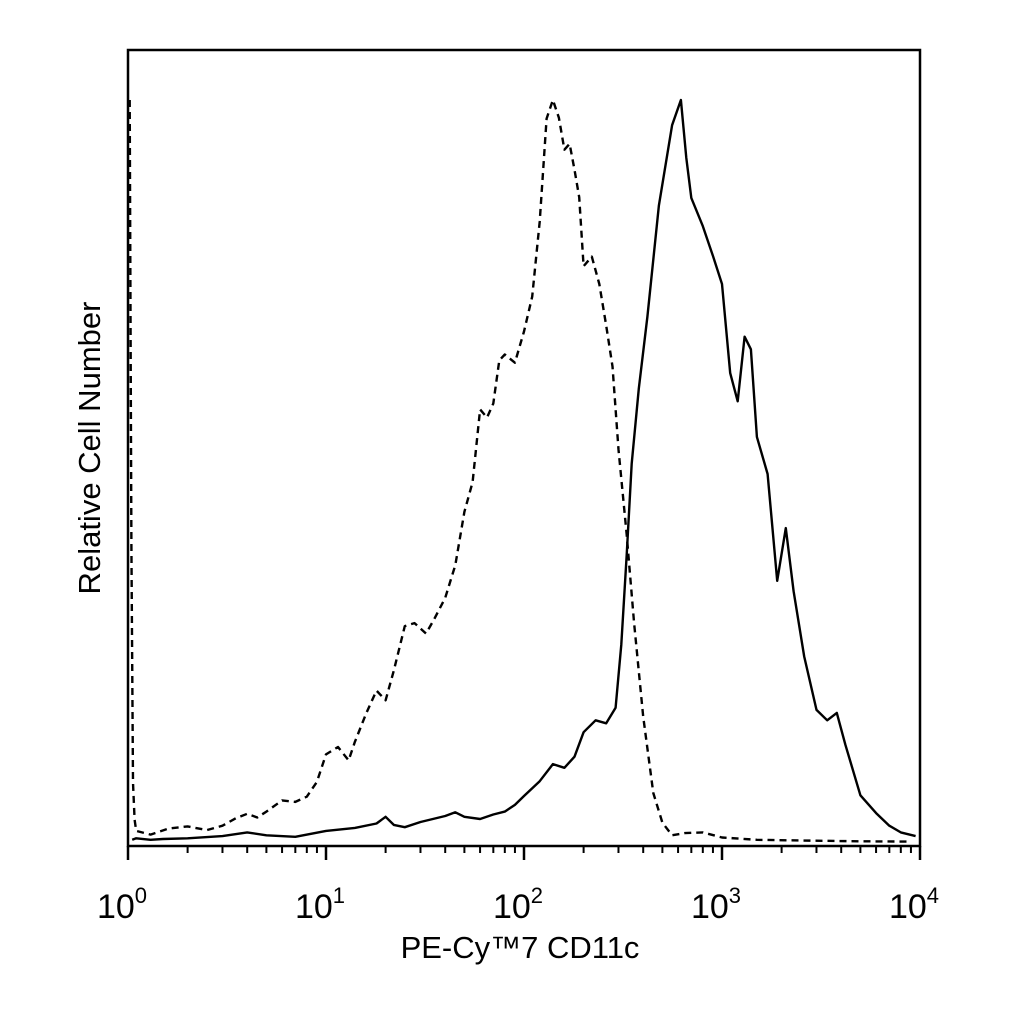 This screenshot has height=1024, width=1024. I want to click on x-axis: 10⁰ 10¹ 10² 10³ 10⁴, so click(518, 886).